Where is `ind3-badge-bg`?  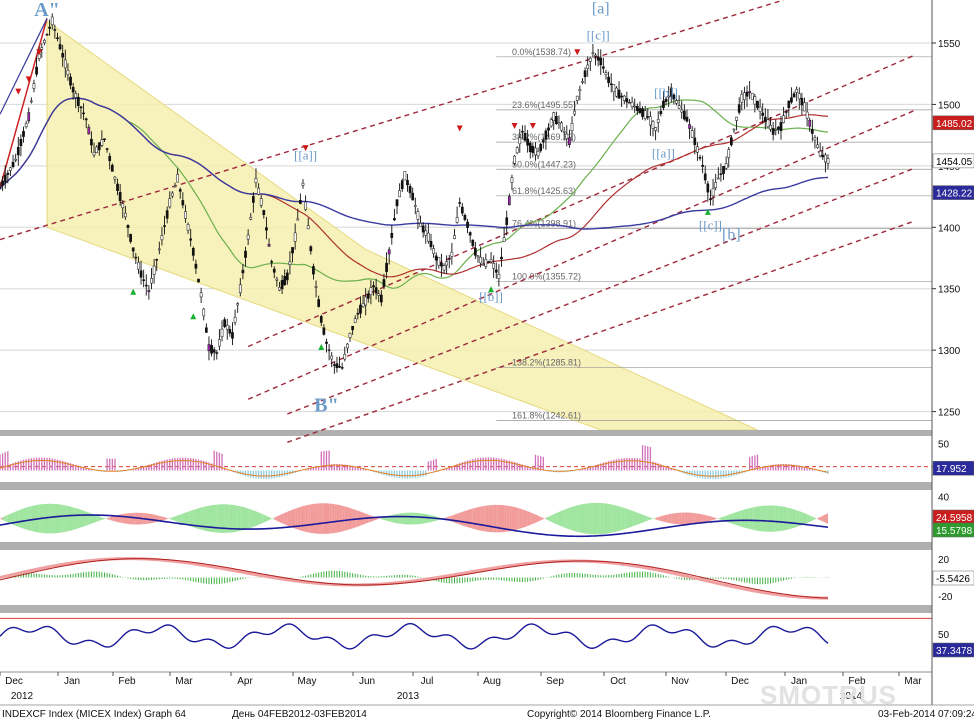
ind3-badge-bg is located at coordinates (953, 578).